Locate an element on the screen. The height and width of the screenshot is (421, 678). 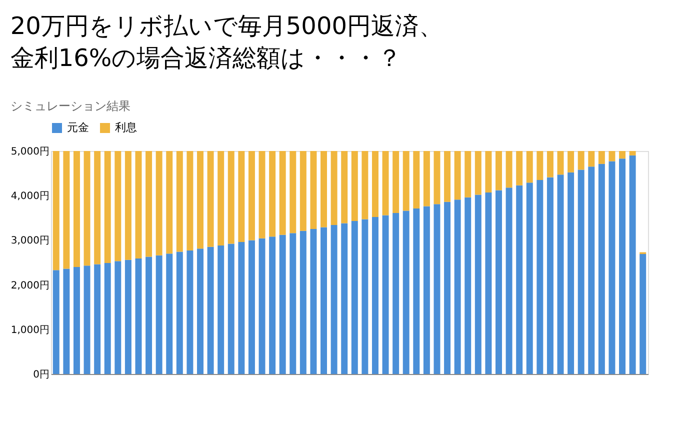
y-tick-label: 5,000円 is located at coordinates (30, 152).